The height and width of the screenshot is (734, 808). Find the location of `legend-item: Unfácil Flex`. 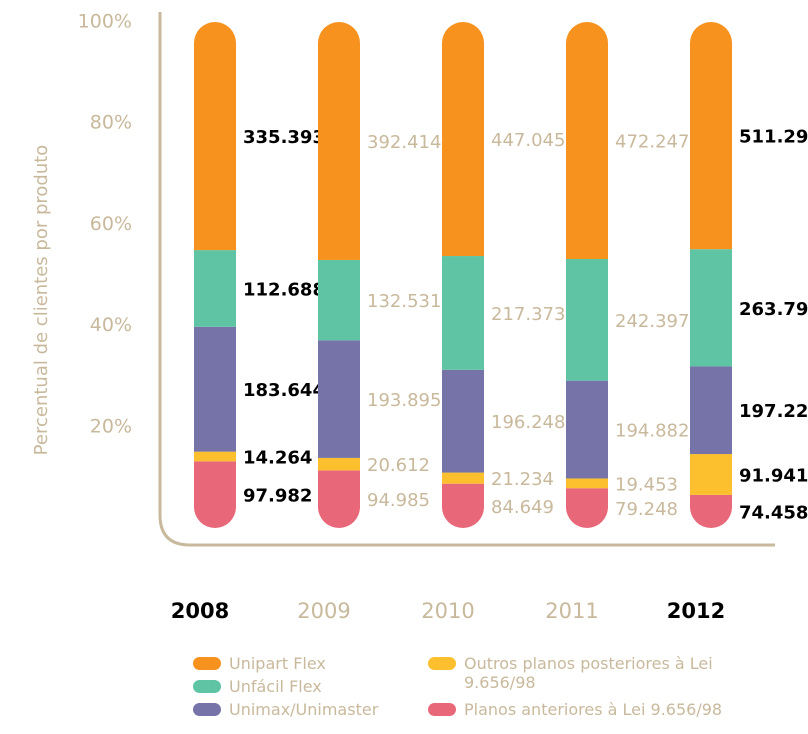

legend-item: Unfácil Flex is located at coordinates (310, 688).